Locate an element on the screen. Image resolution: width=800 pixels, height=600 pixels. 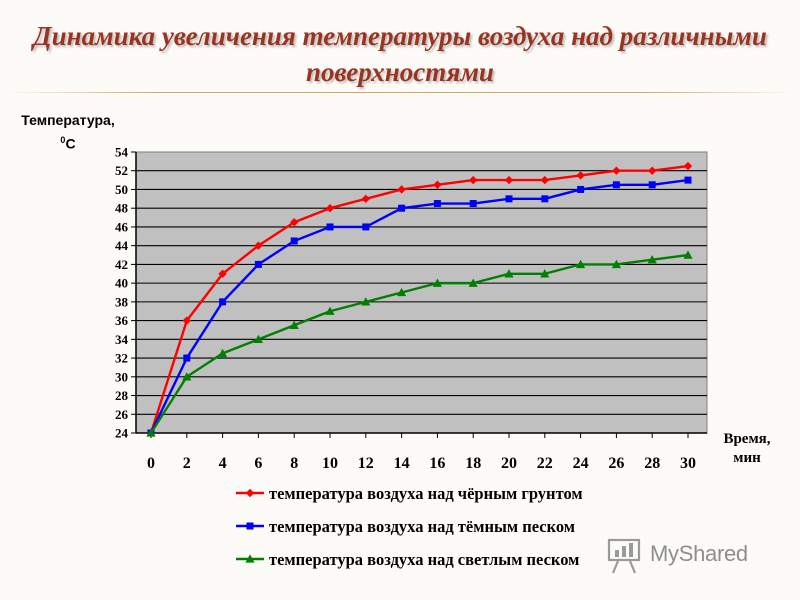
y-axis-unit-degree: 0 is located at coordinates (63, 140).